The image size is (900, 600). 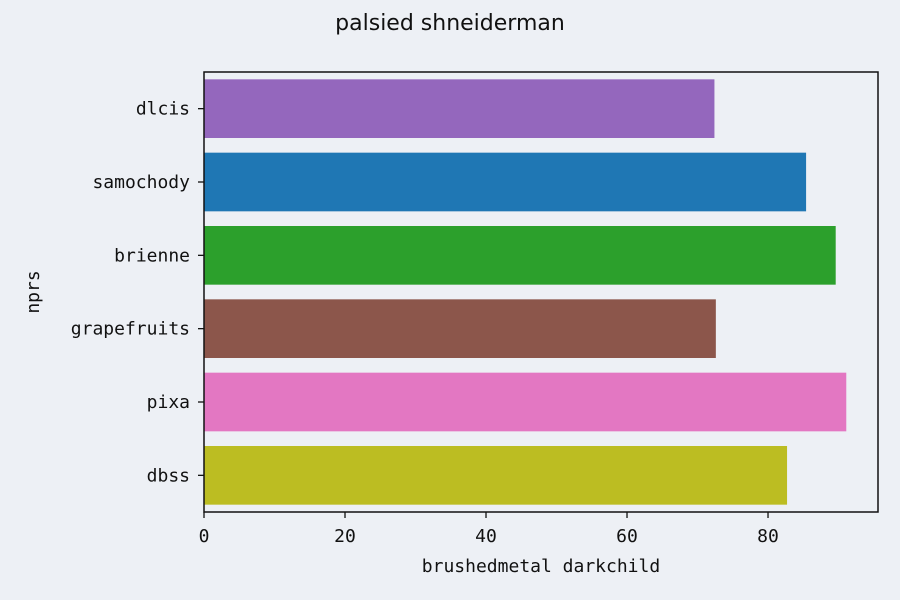 What do you see at coordinates (141, 182) in the screenshot?
I see `y-tick-label: samochody` at bounding box center [141, 182].